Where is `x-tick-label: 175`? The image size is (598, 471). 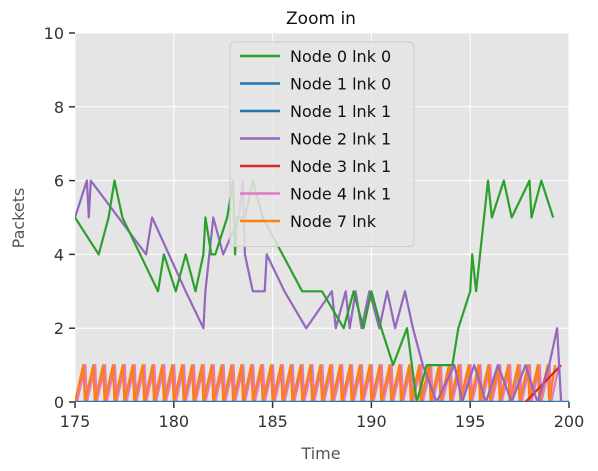 x-tick-label: 175 is located at coordinates (75, 421).